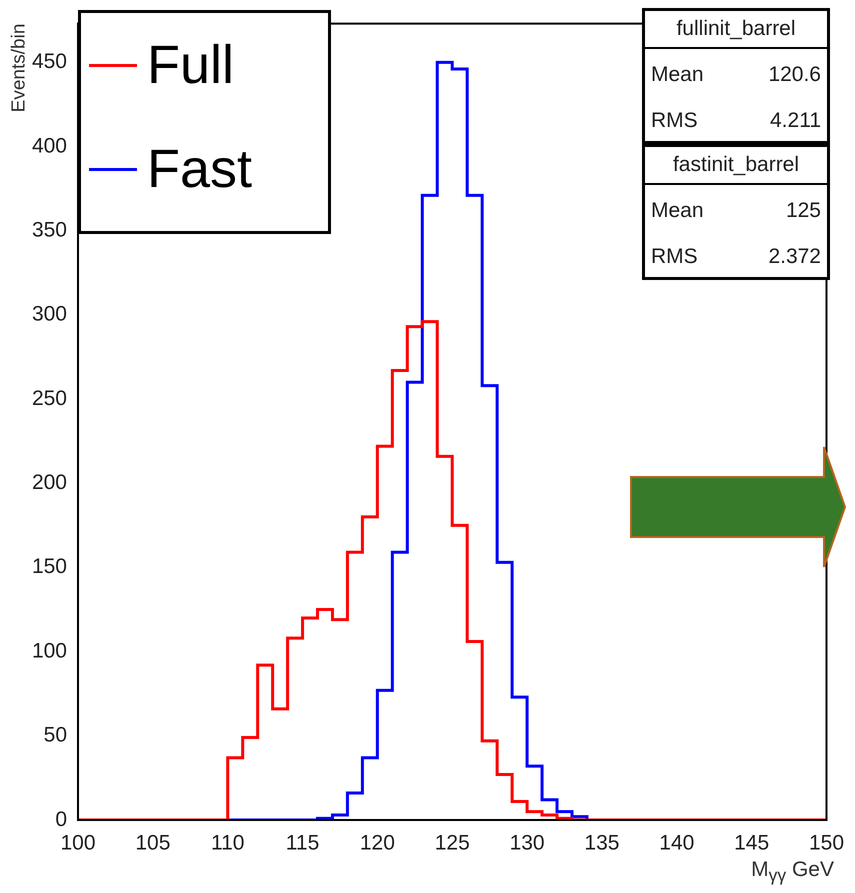 The width and height of the screenshot is (855, 893). What do you see at coordinates (736, 166) in the screenshot?
I see `annotation: fastinit_barrel` at bounding box center [736, 166].